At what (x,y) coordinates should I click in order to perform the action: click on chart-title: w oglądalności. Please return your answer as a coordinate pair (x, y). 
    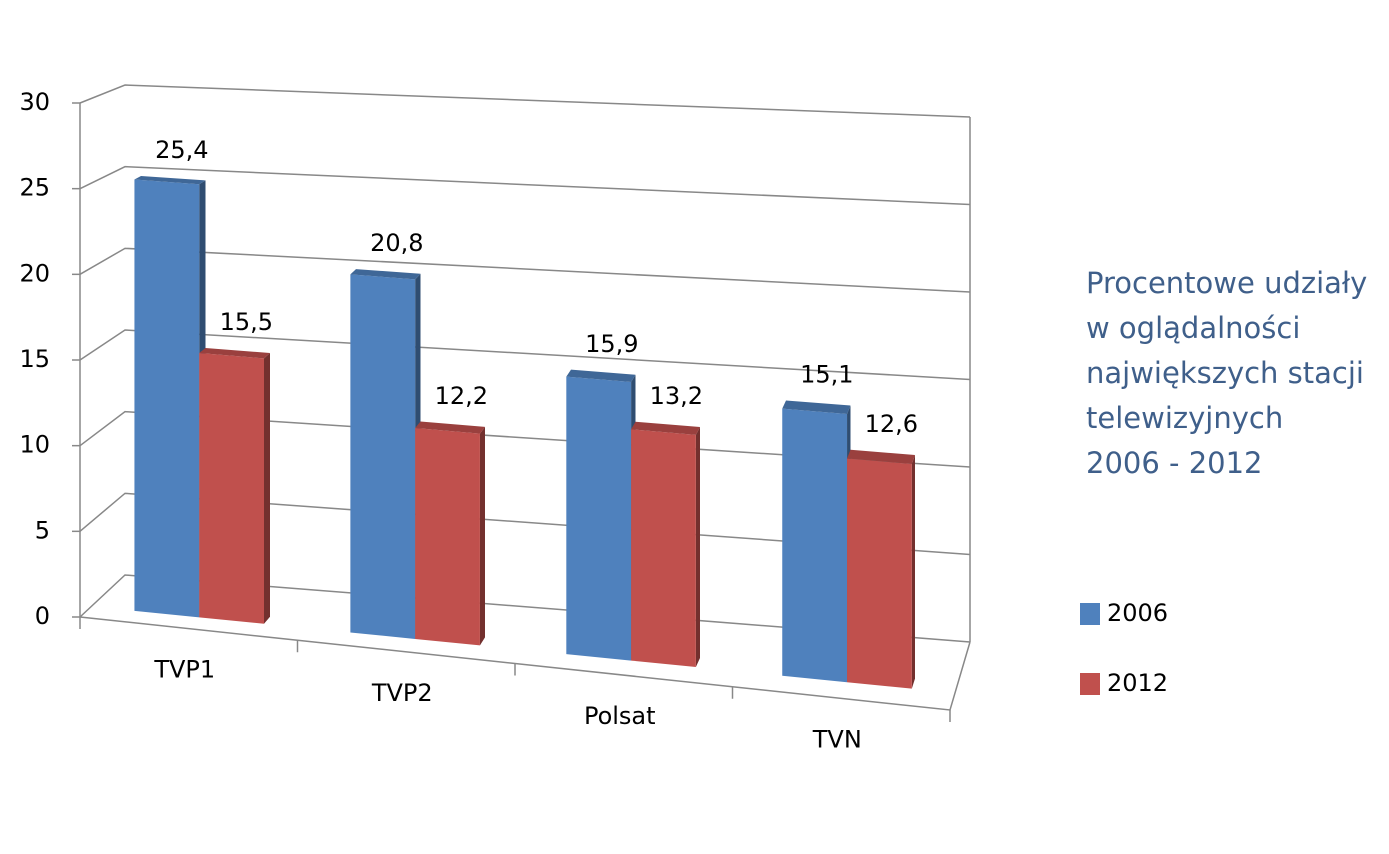
    Looking at the image, I should click on (1193, 328).